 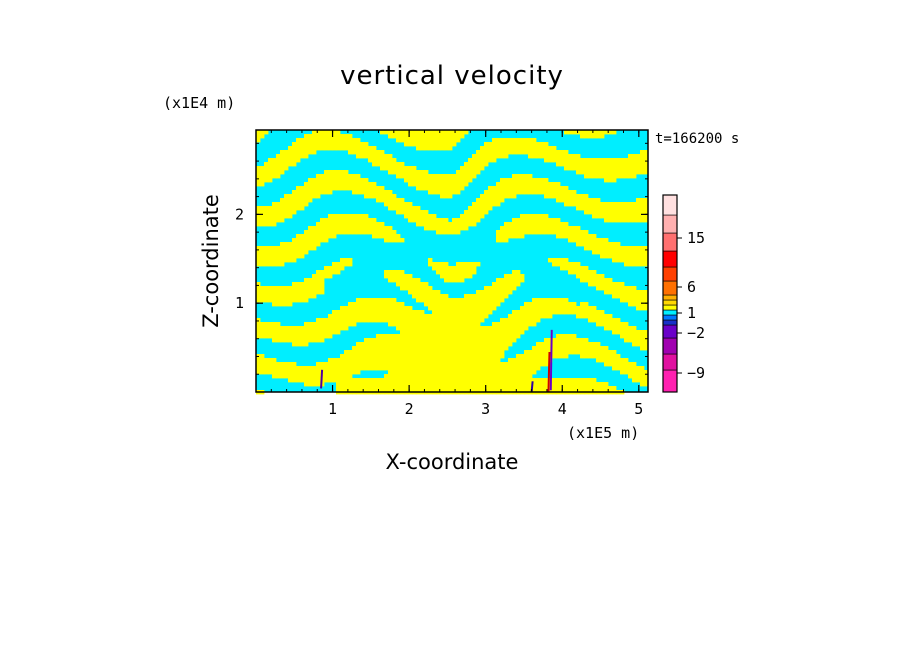 I want to click on x-axis-label: X-coordinate, so click(x=452, y=462).